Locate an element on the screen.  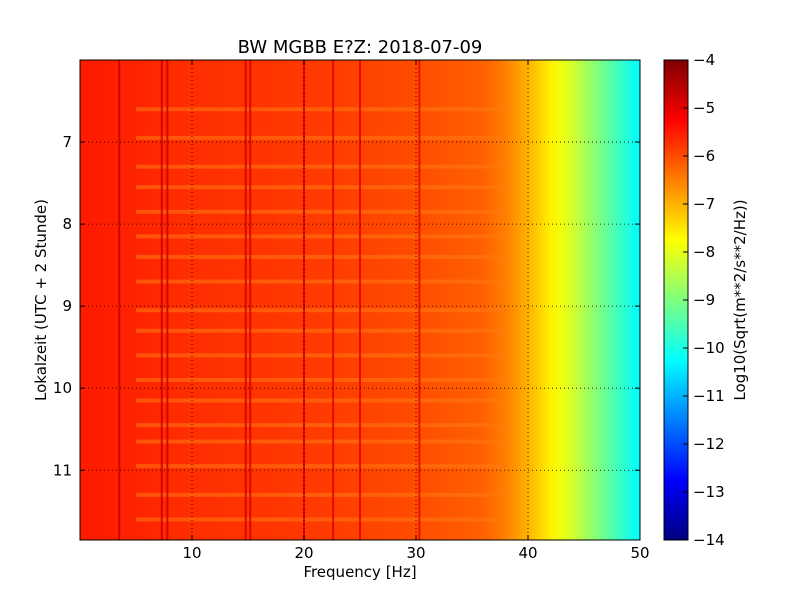
colorbar-tick-label: −8 is located at coordinates (704, 252).